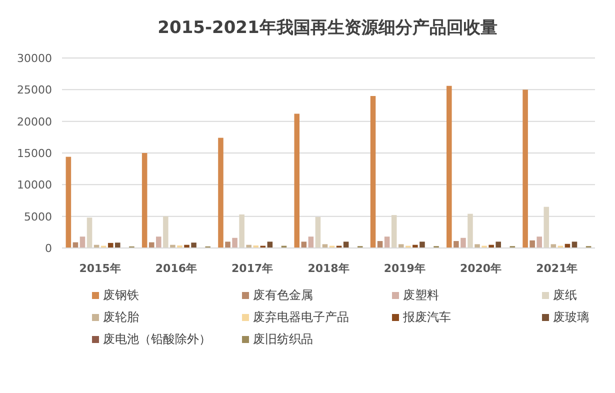 The width and height of the screenshot is (615, 393). I want to click on legend-label: 废玻璃, so click(571, 317).